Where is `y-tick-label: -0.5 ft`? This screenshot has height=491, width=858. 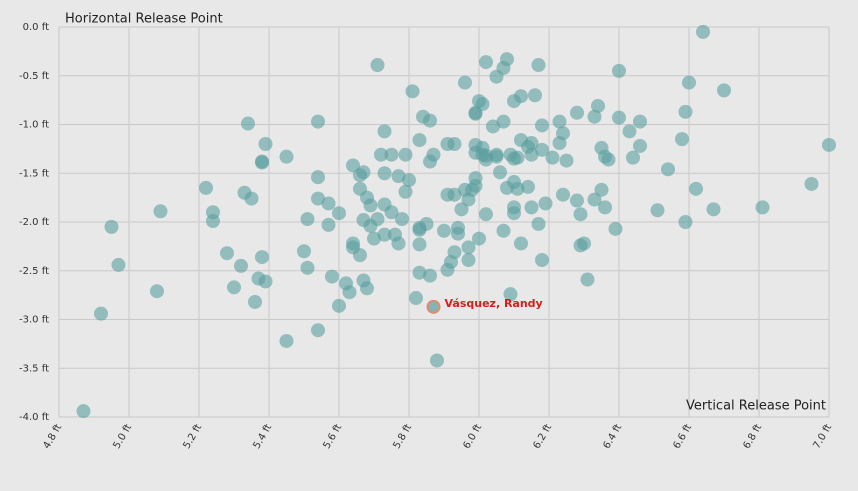
y-tick-label: -0.5 ft is located at coordinates (34, 76).